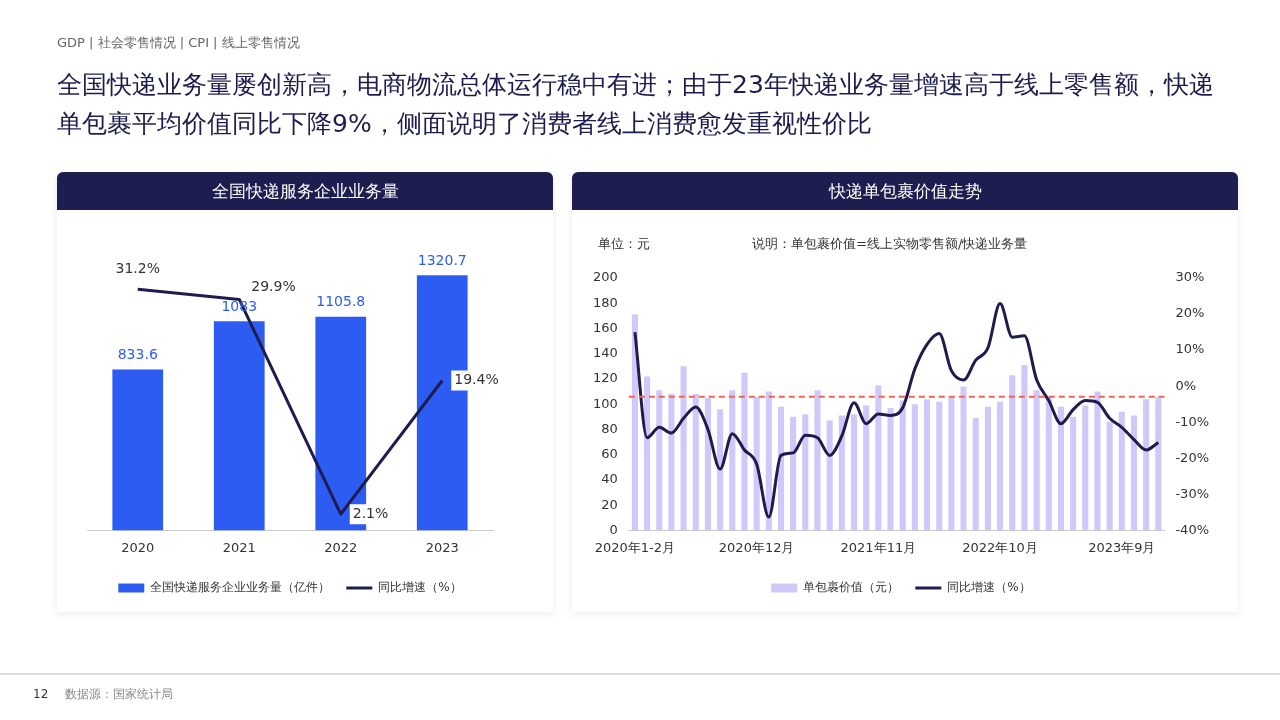 This screenshot has width=1280, height=720. Describe the element at coordinates (609, 504) in the screenshot. I see `y-tick-label: 20` at that location.